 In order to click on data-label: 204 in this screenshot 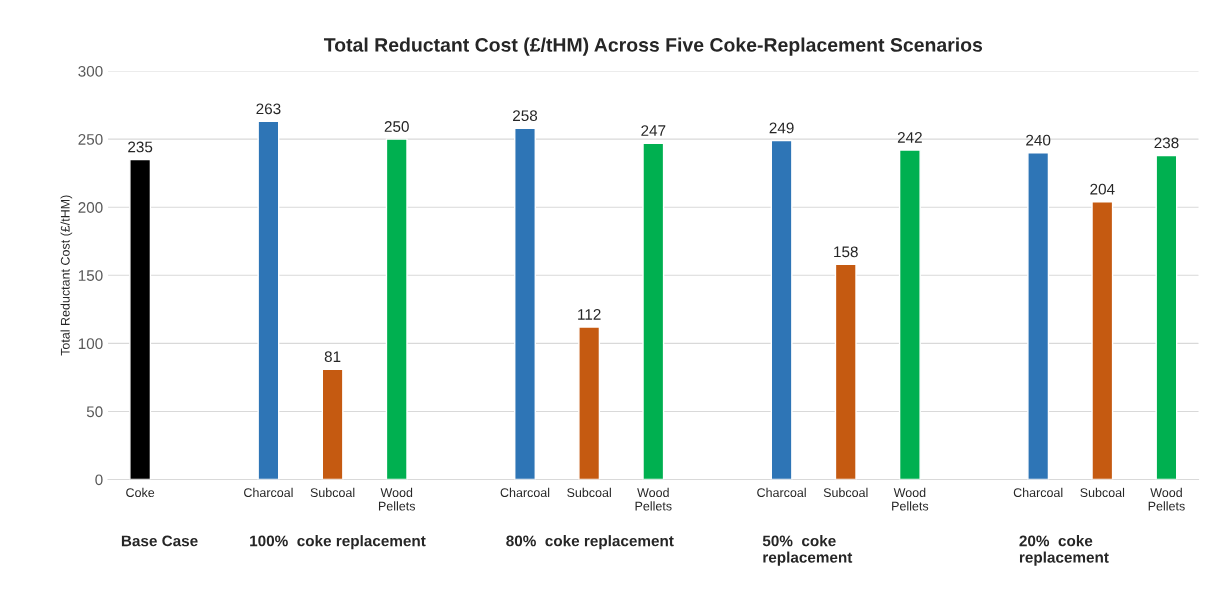, I will do `click(1102, 189)`.